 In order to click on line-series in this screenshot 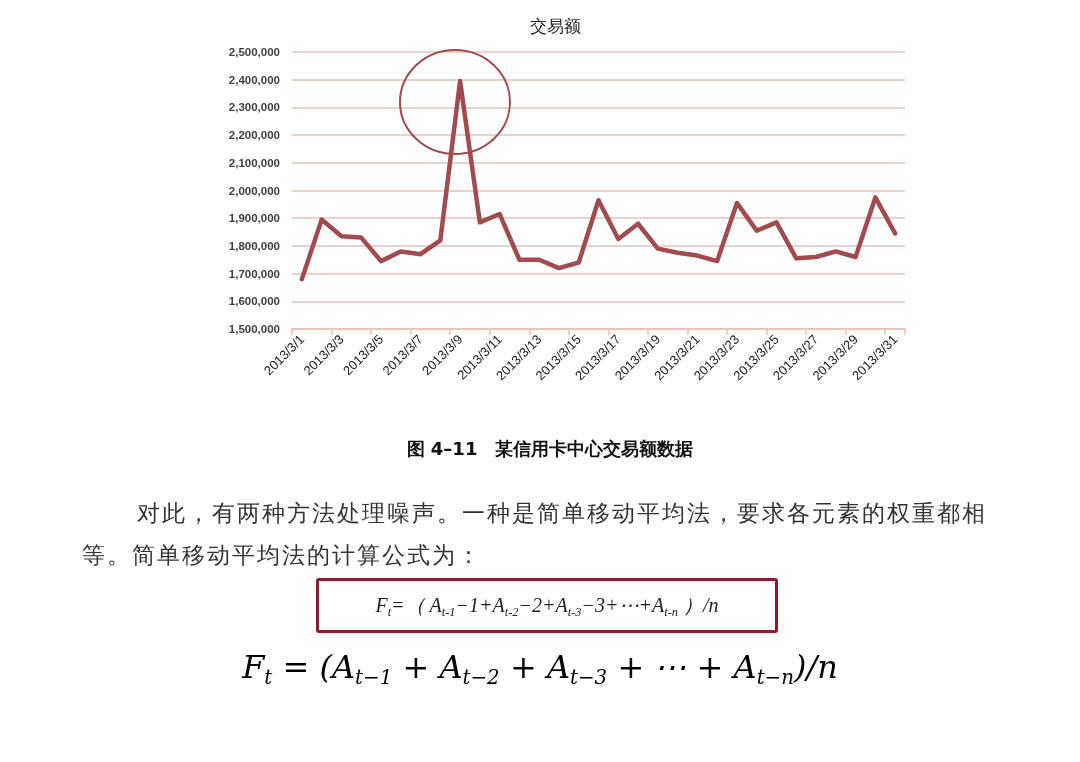, I will do `click(598, 180)`.